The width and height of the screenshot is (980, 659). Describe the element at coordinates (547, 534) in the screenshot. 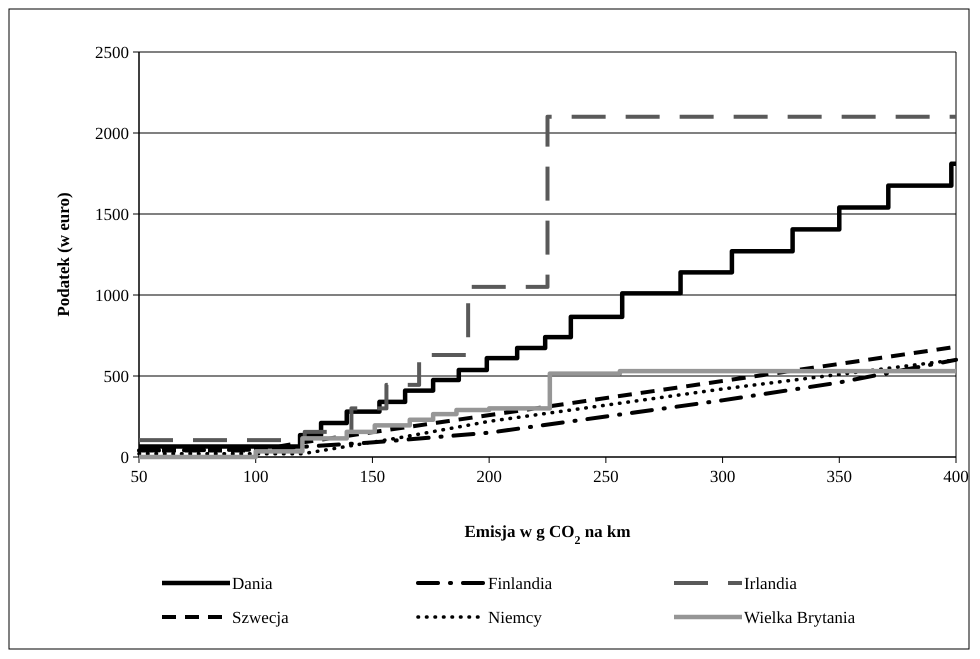

I see `x-axis-title: Emisja w g CO$_{2}$ na km` at that location.